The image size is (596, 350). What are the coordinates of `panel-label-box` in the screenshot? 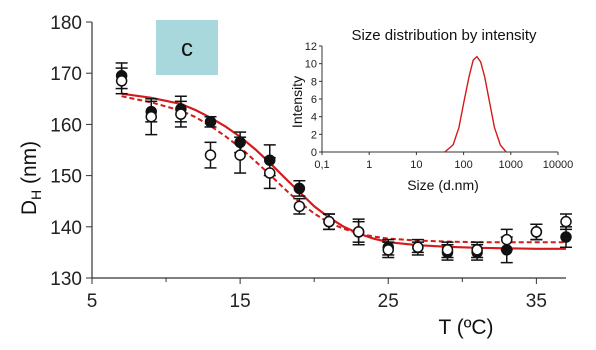 It's located at (187, 47).